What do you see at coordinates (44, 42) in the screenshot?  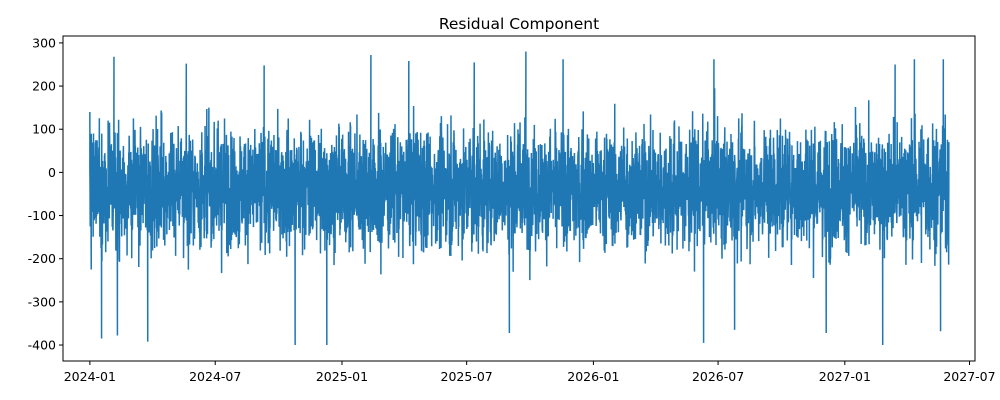 I see `y-tick-label: 300` at bounding box center [44, 42].